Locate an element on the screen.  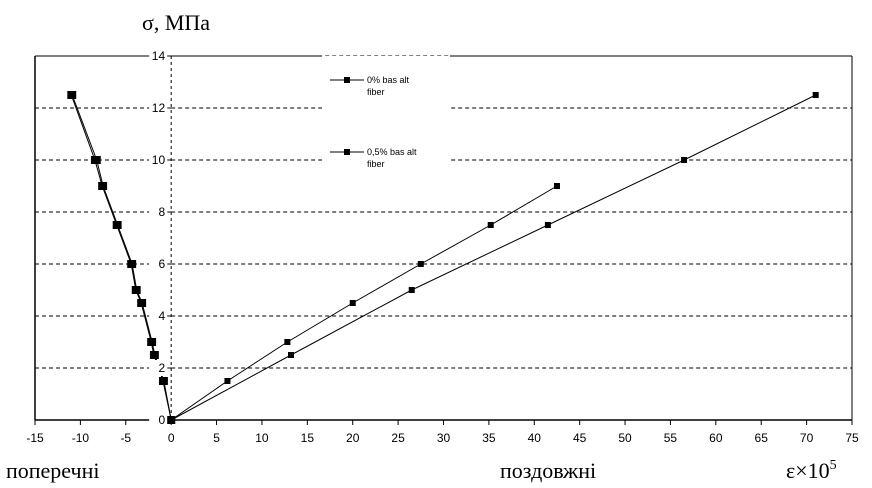
legend-label-0-line2: fiber is located at coordinates (376, 92).